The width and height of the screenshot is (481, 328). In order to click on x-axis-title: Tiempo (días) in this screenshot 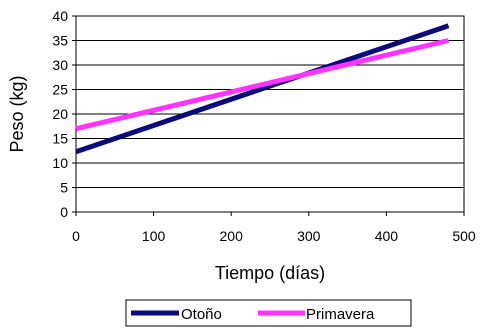, I will do `click(270, 273)`.